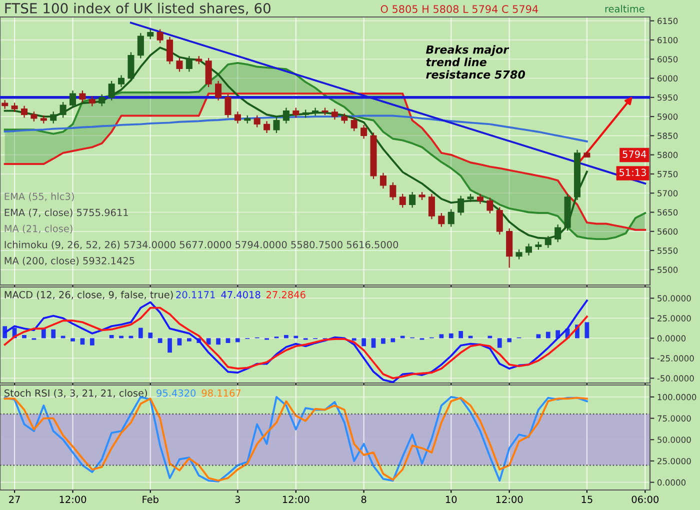  I want to click on annotation: 95.4320, so click(176, 393).